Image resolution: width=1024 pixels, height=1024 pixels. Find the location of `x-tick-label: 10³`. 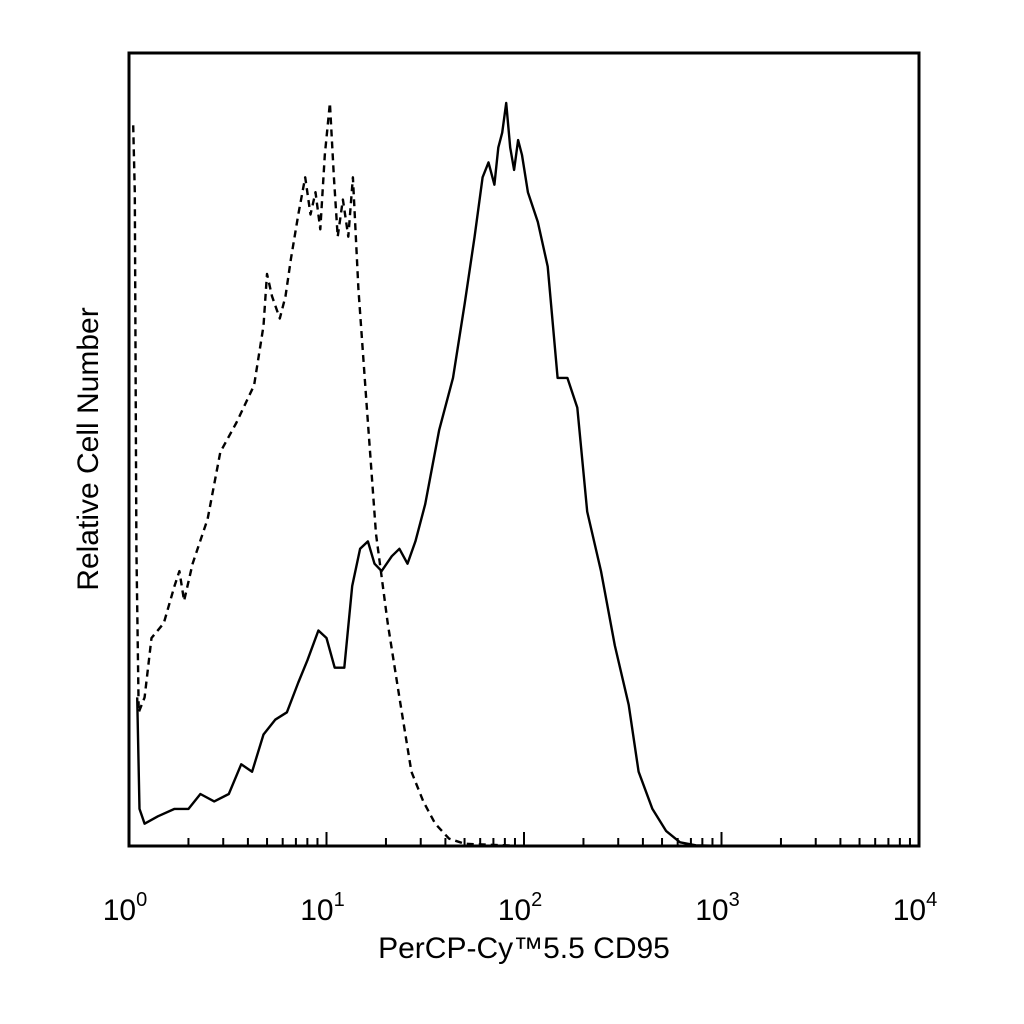

x-tick-label: 10³ is located at coordinates (717, 908).